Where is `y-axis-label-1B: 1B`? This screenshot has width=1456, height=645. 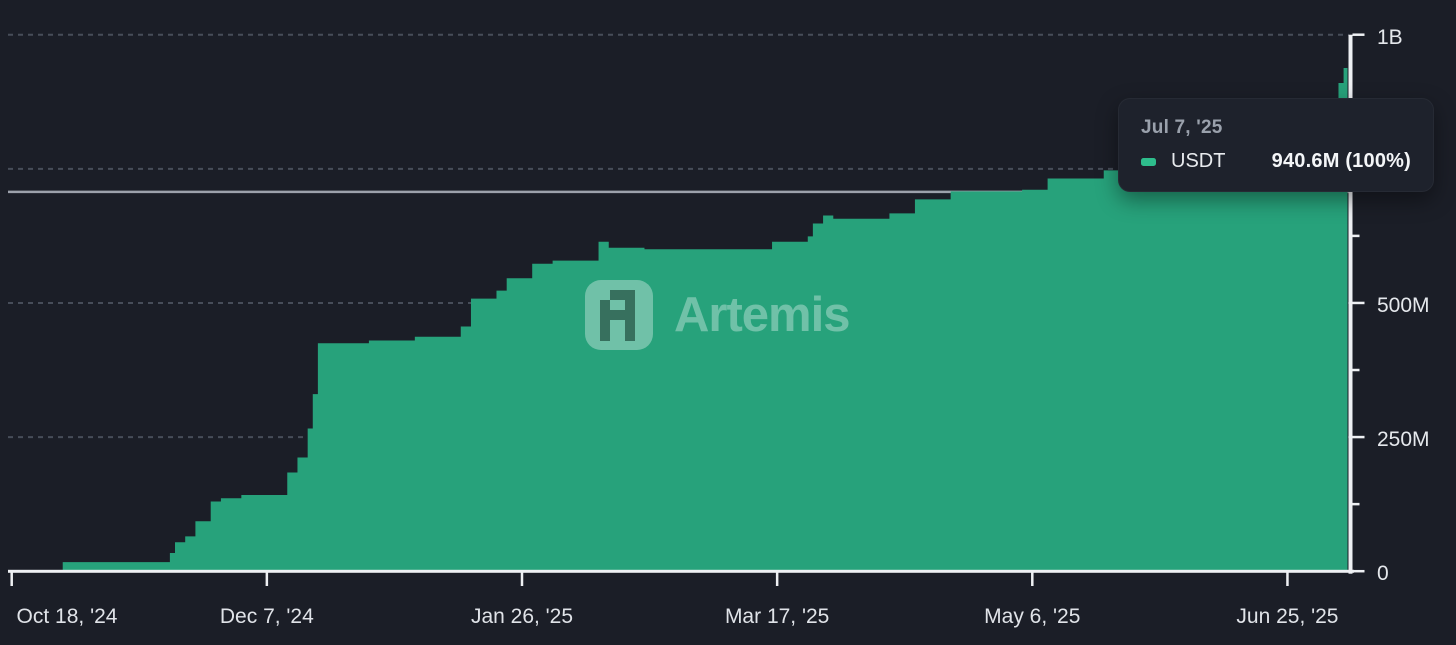 y-axis-label-1B: 1B is located at coordinates (1390, 37).